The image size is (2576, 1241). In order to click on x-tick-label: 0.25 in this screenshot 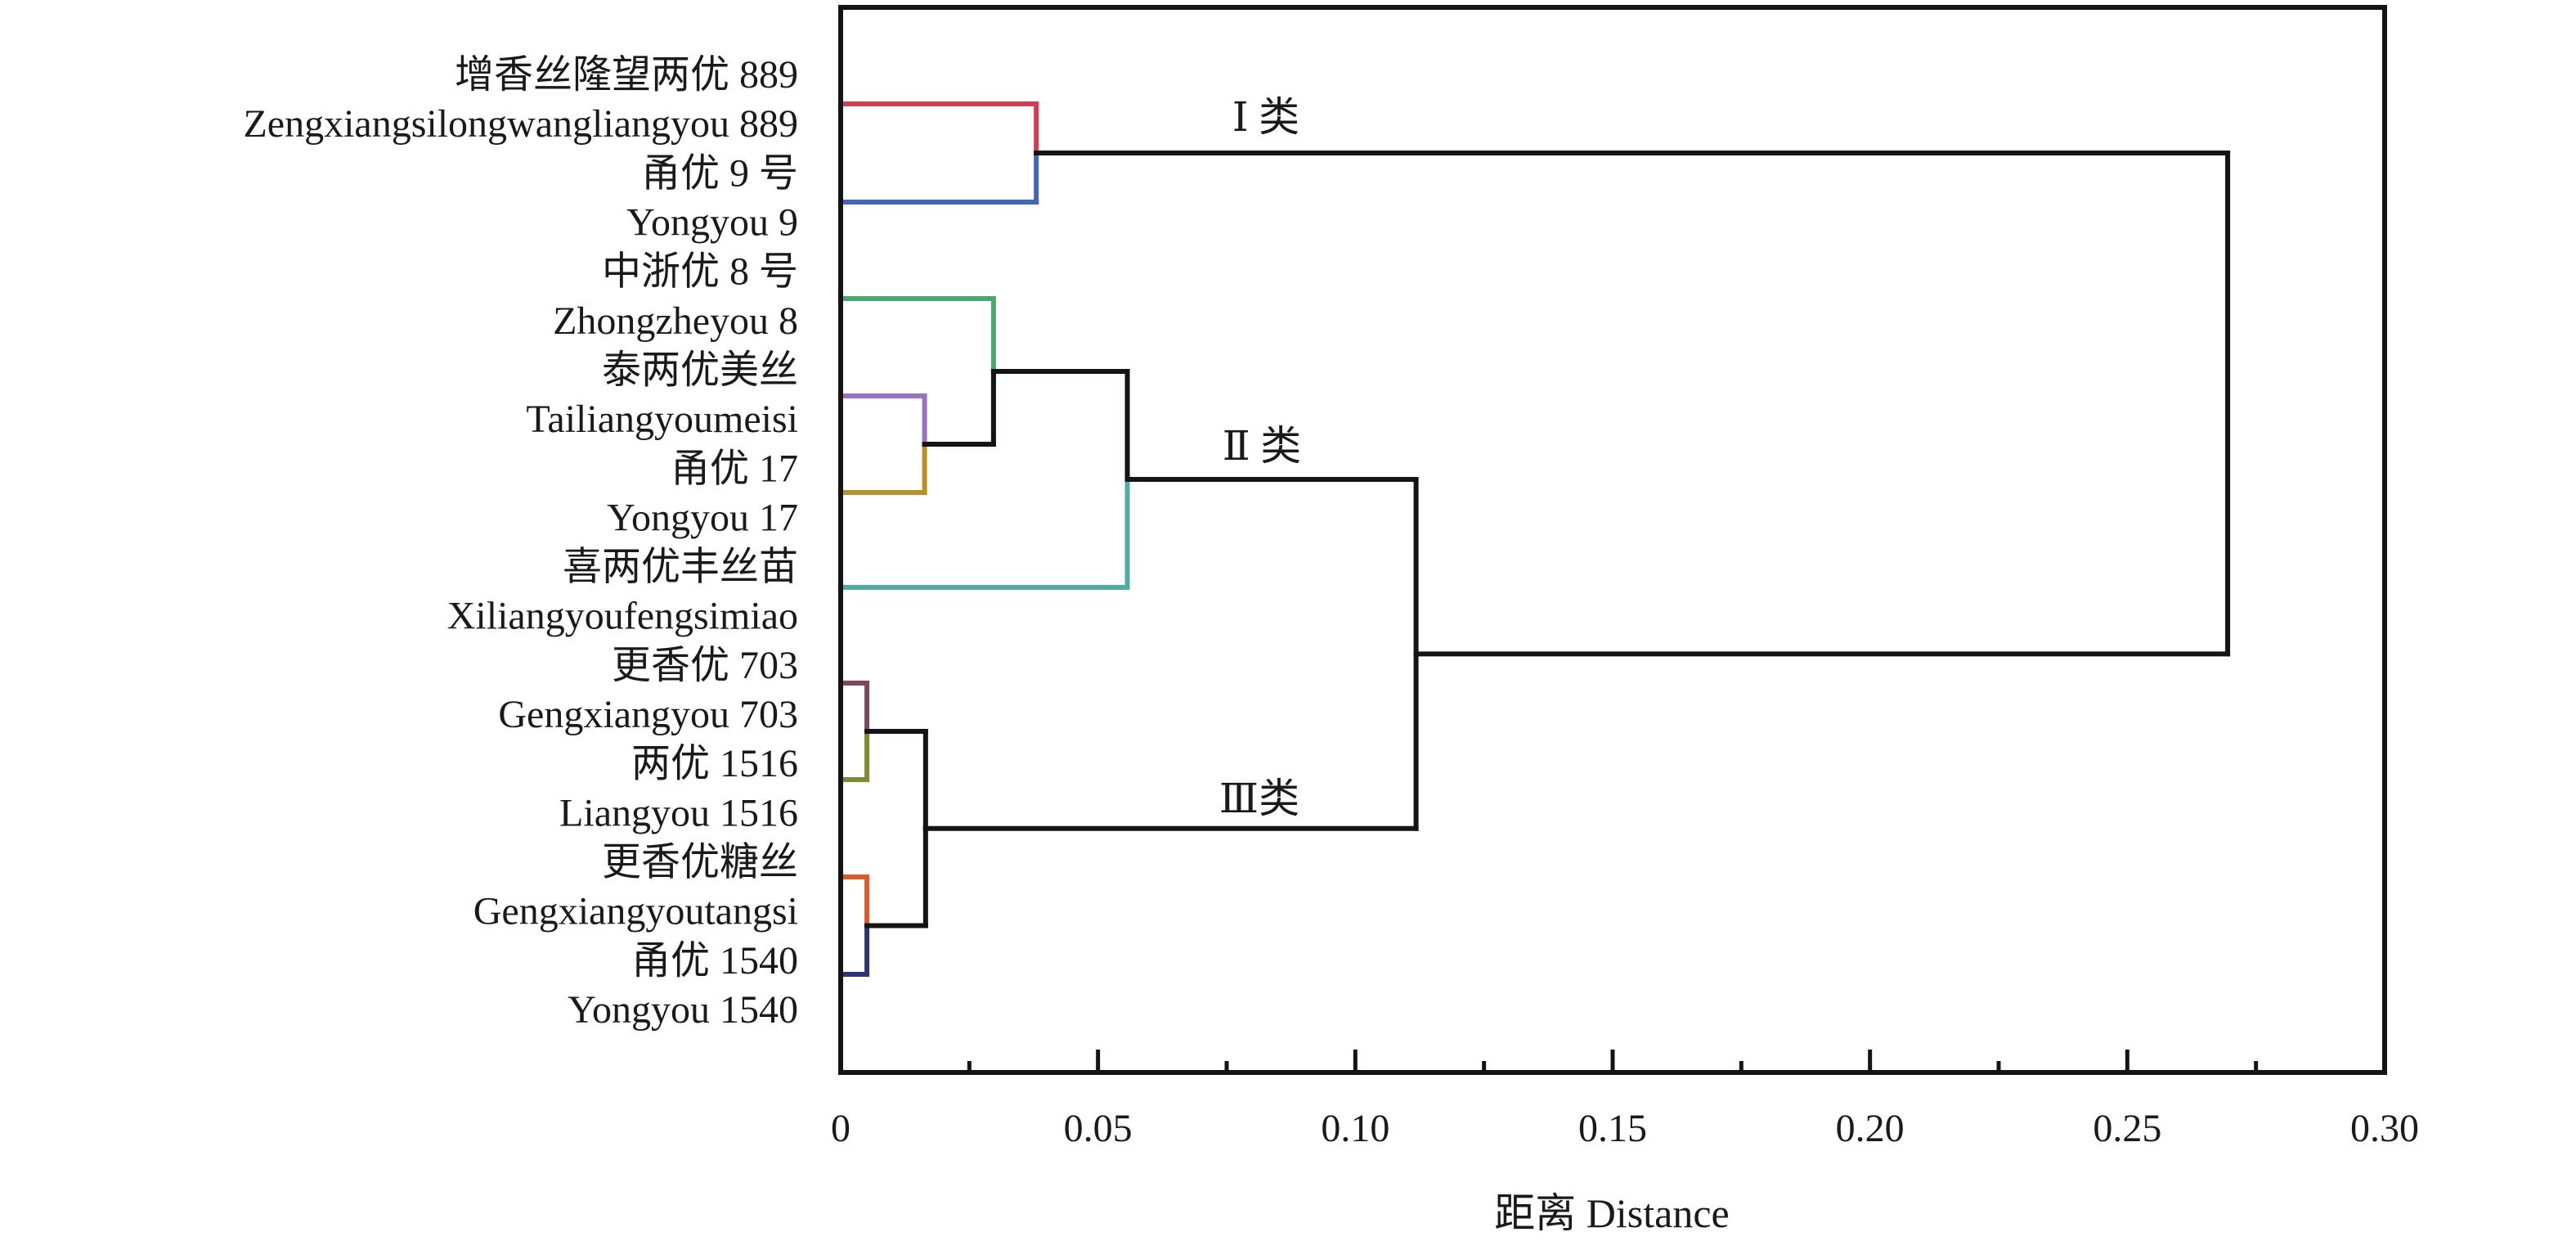, I will do `click(2127, 1128)`.